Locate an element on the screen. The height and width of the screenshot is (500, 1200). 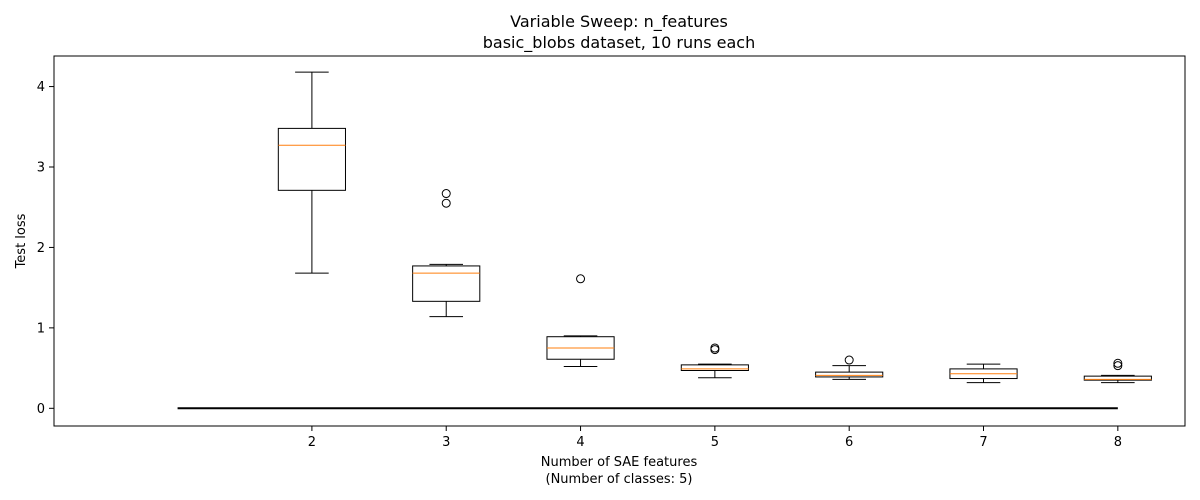
y-tick-label: 4 is located at coordinates (41, 87).